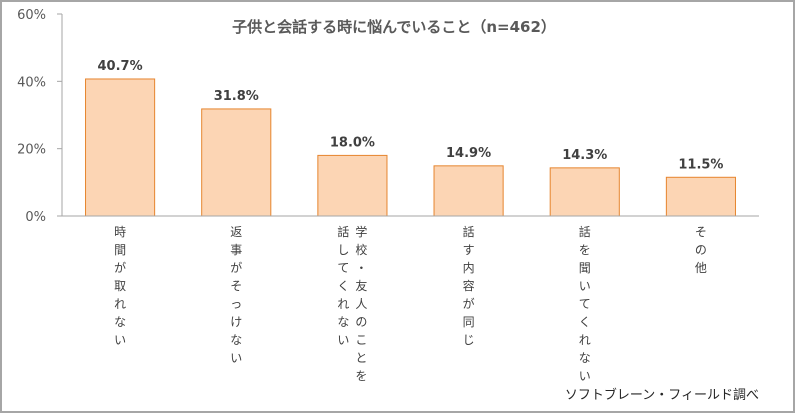 Image resolution: width=795 pixels, height=413 pixels. What do you see at coordinates (31, 82) in the screenshot?
I see `y-tick-label: 40%` at bounding box center [31, 82].